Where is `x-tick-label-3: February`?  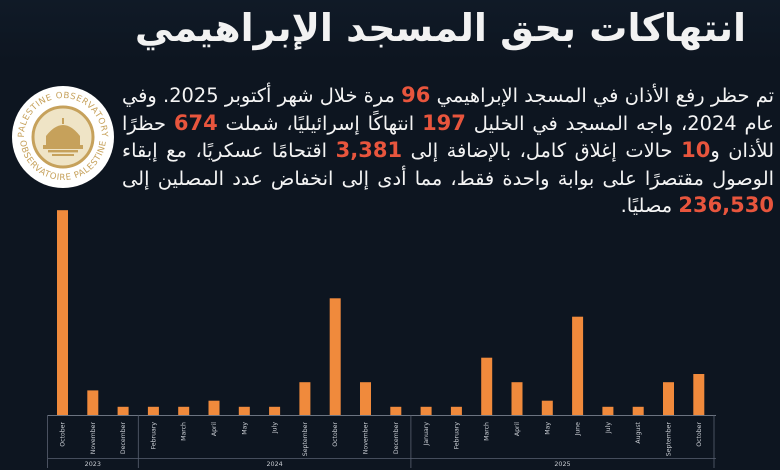 x-tick-label-3: February is located at coordinates (153, 436).